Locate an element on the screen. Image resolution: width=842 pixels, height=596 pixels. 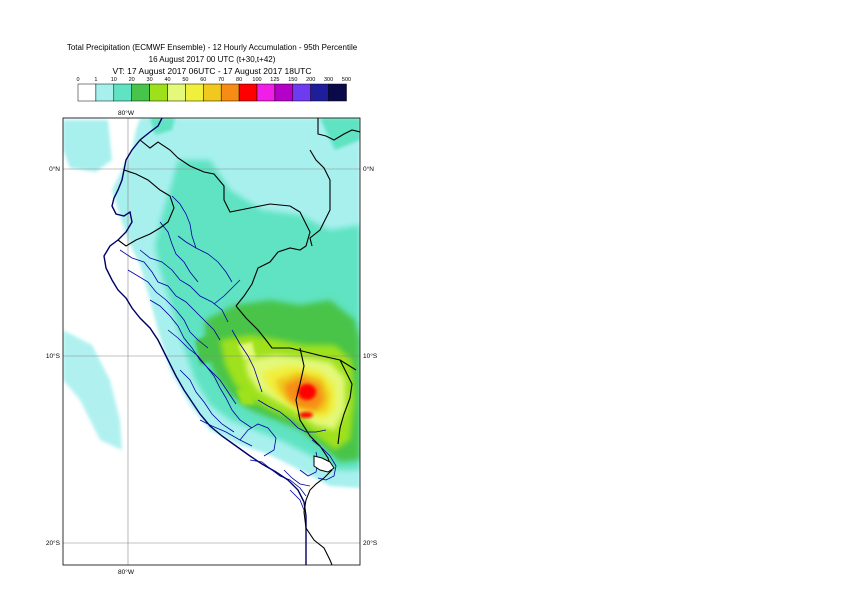
legend-level-label-11: 125 is located at coordinates (274, 80).